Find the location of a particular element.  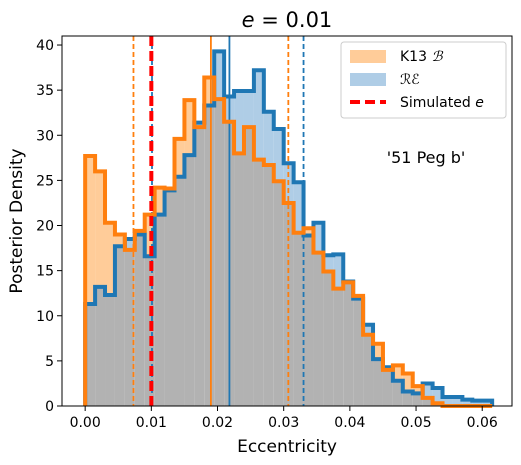

chart-title: e = 0.01 is located at coordinates (287, 20).